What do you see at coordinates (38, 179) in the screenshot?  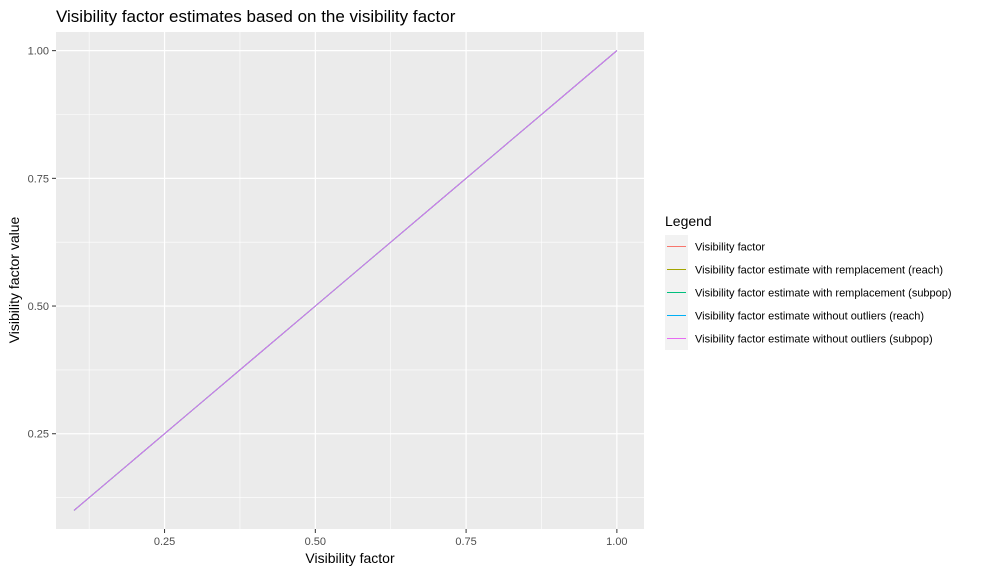 I see `y-tick-label: 0.75` at bounding box center [38, 179].